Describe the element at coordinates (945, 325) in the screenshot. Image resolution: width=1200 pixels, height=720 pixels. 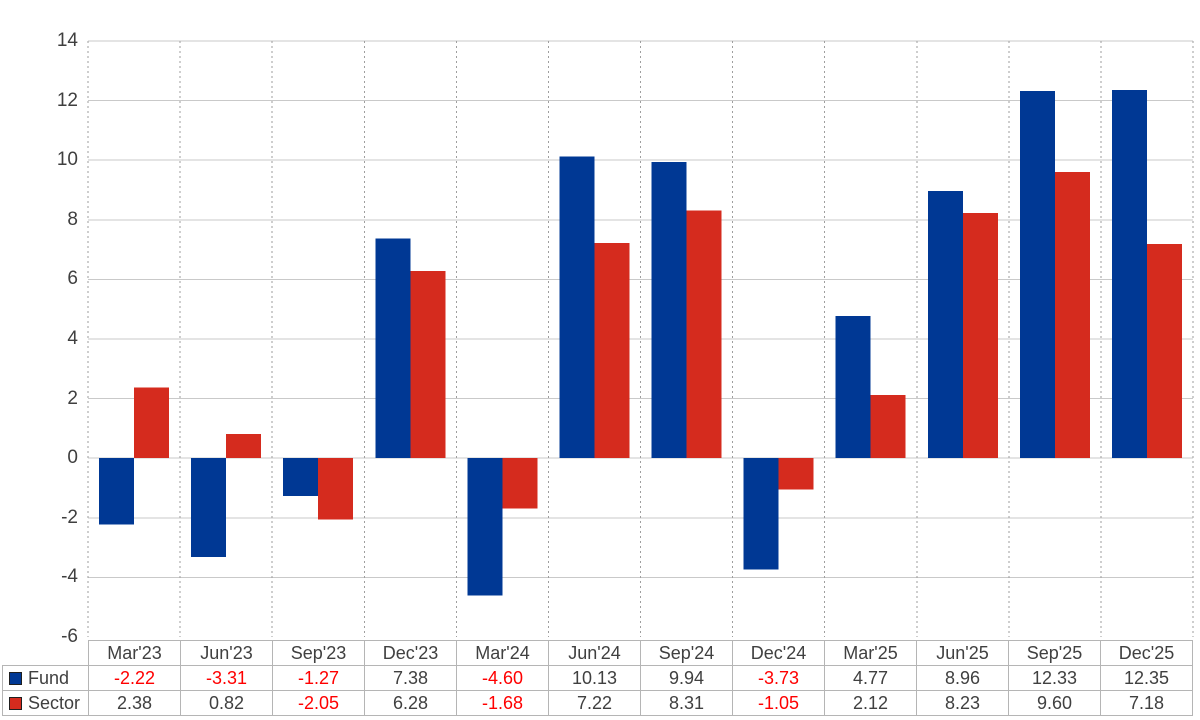
I see `bar-fund-jun25` at that location.